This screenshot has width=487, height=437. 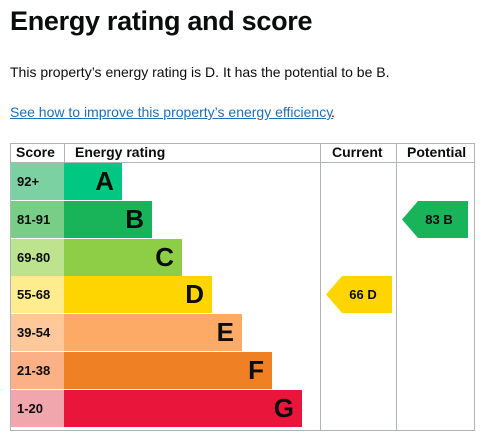 I want to click on band-letter-b: B, so click(x=134, y=218).